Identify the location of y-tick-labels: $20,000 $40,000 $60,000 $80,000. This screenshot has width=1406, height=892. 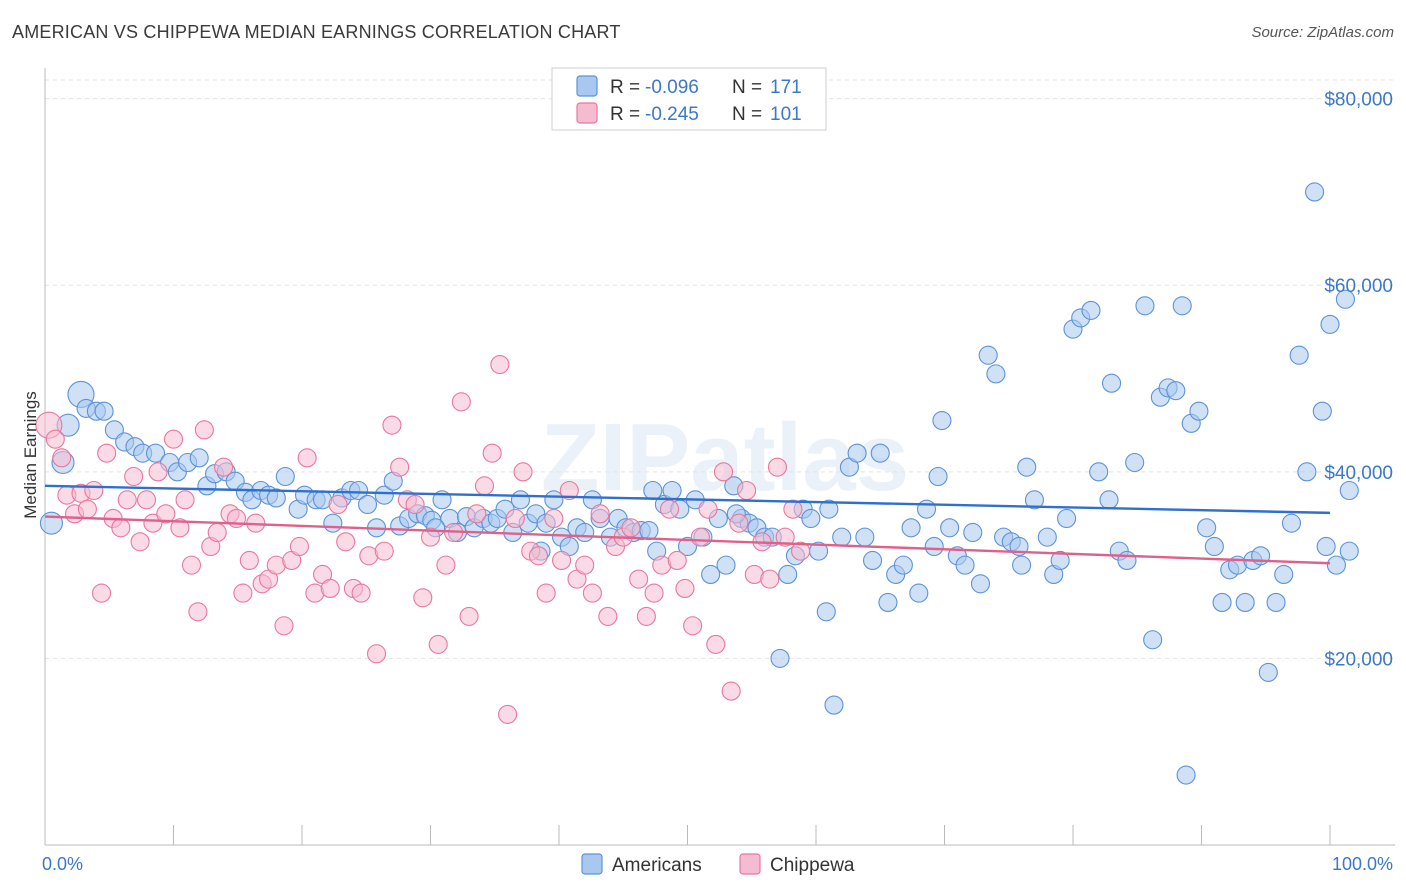
(1358, 380).